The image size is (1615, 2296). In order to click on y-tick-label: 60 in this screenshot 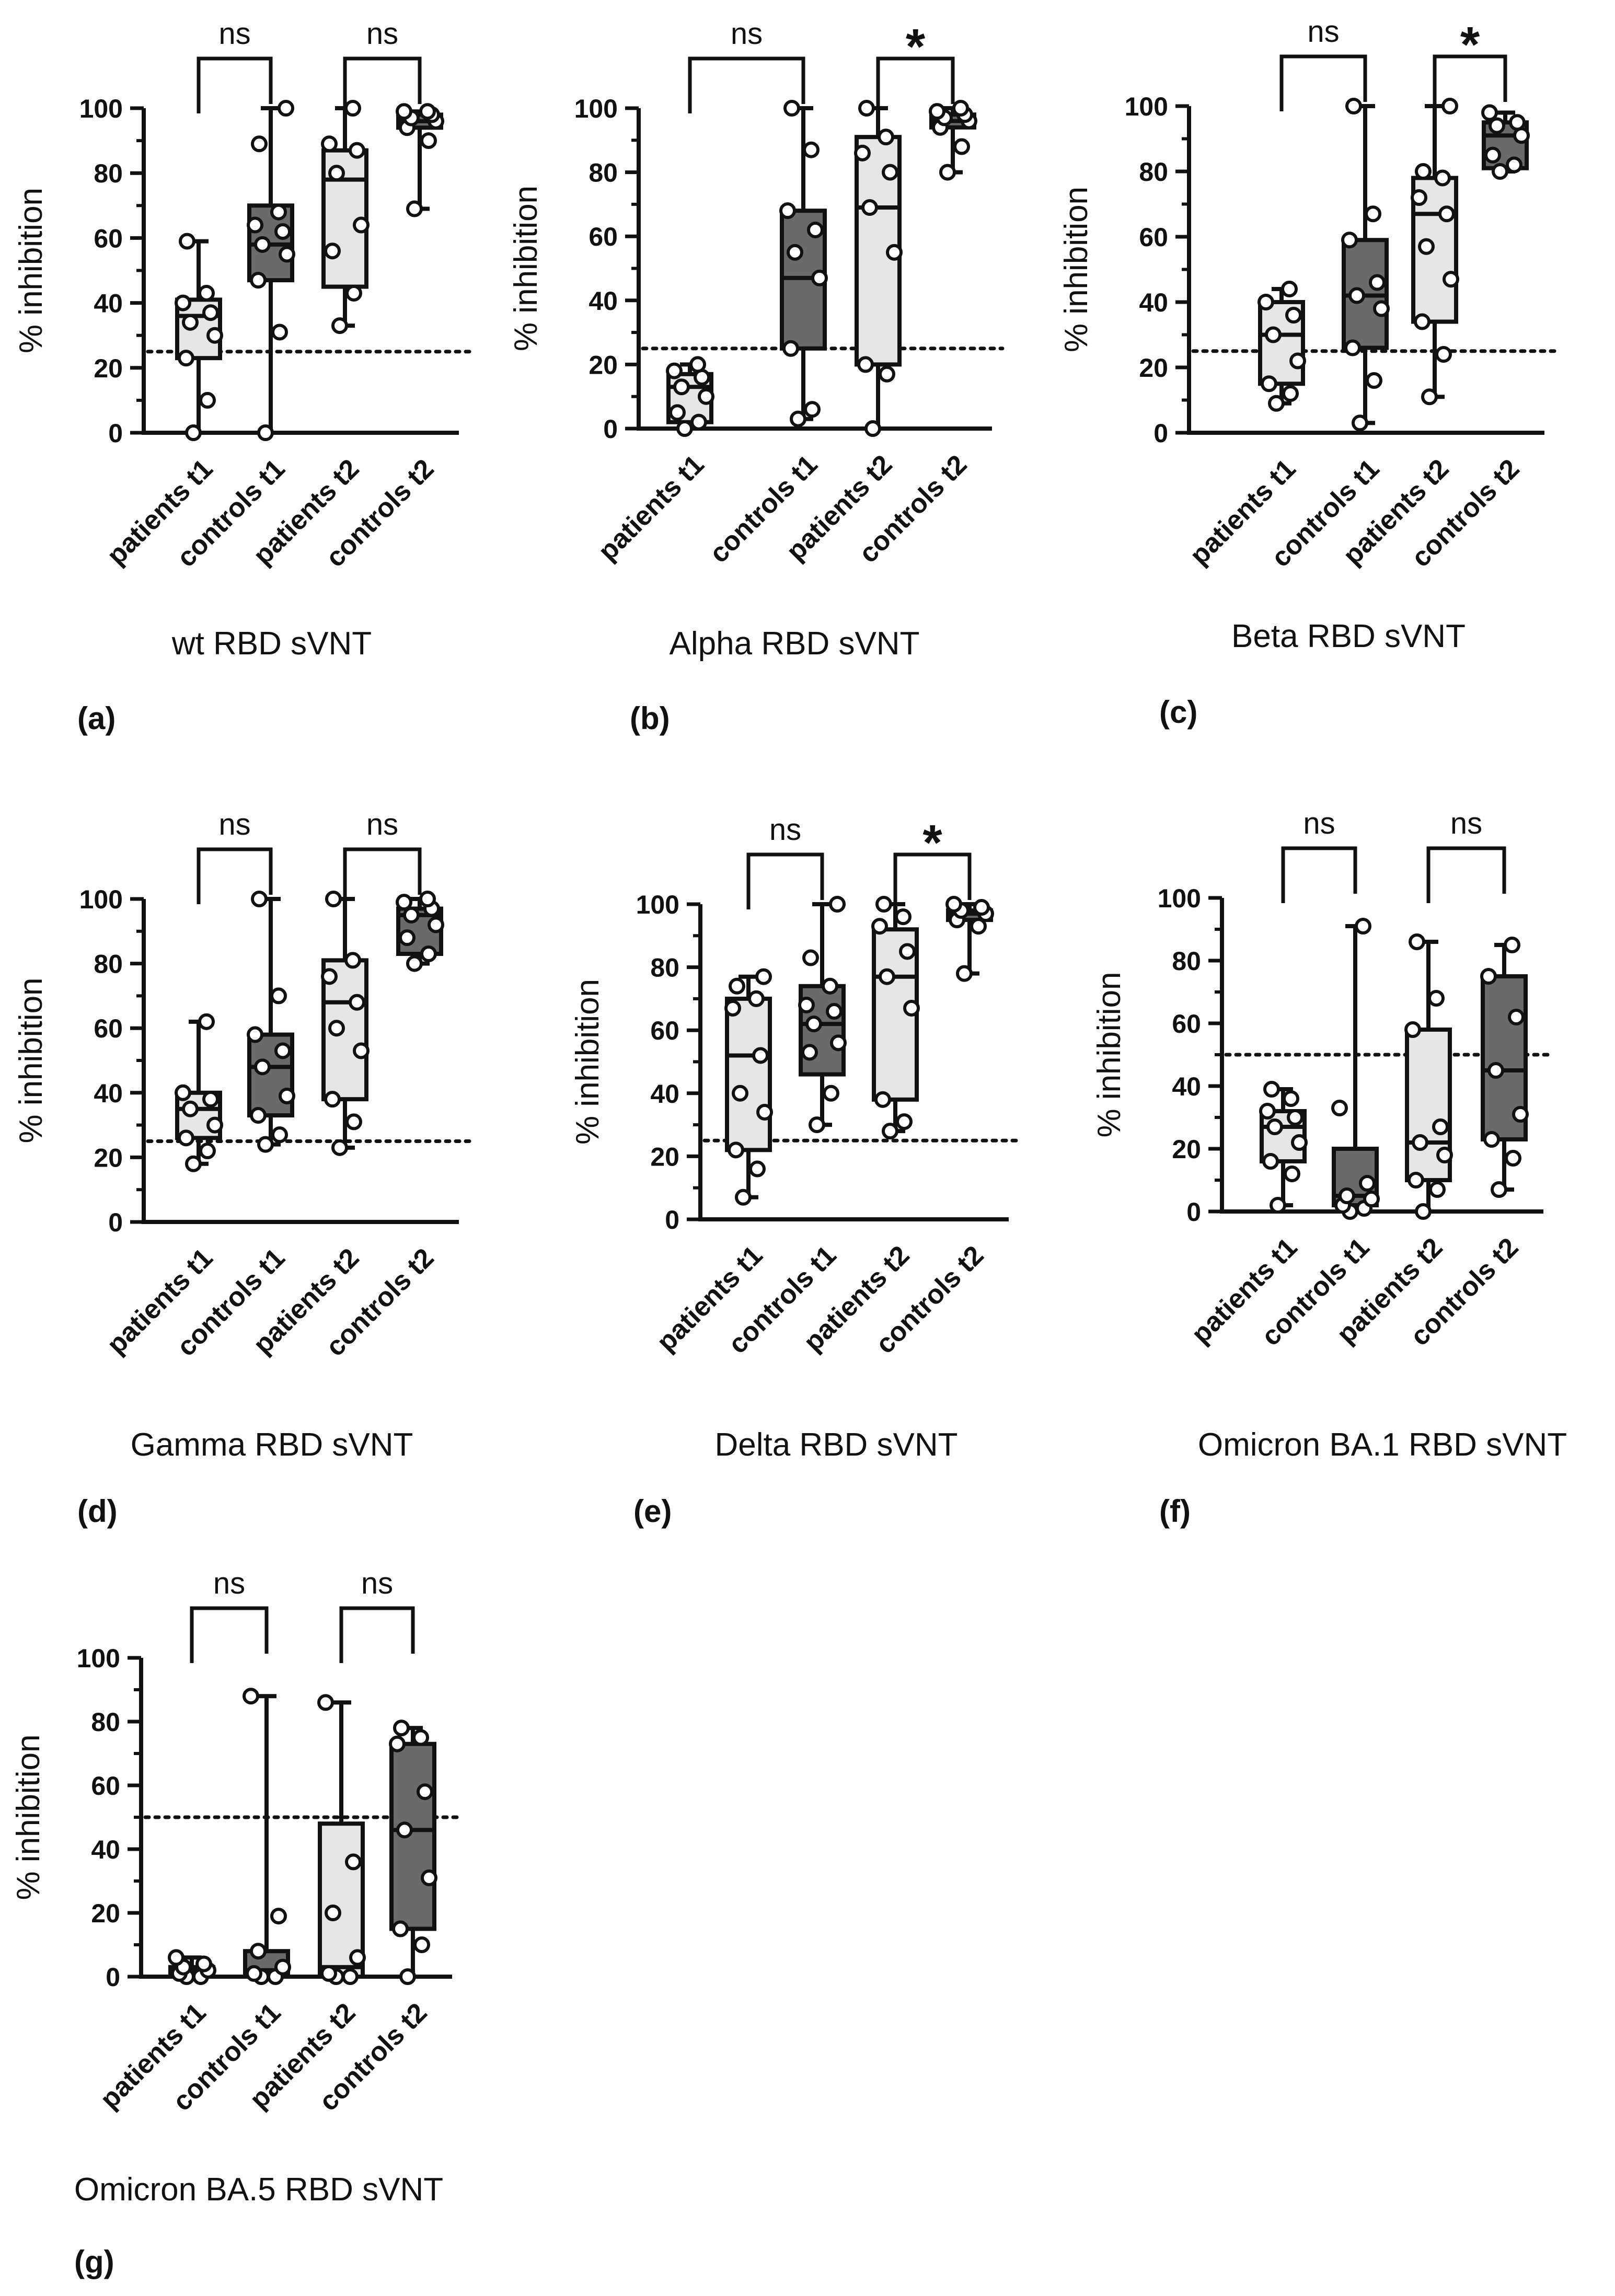, I will do `click(108, 238)`.